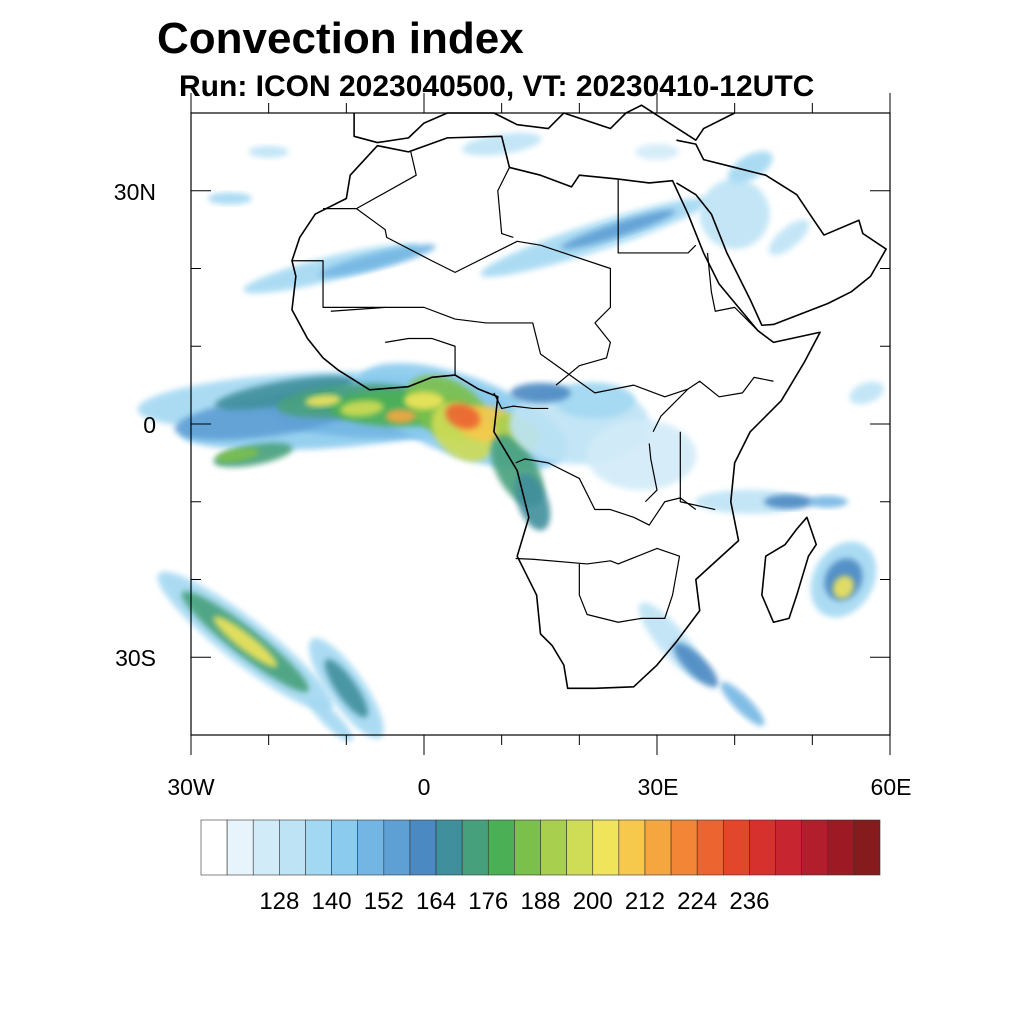 The height and width of the screenshot is (1024, 1024). I want to click on lat-label-30s: 30S, so click(135, 658).